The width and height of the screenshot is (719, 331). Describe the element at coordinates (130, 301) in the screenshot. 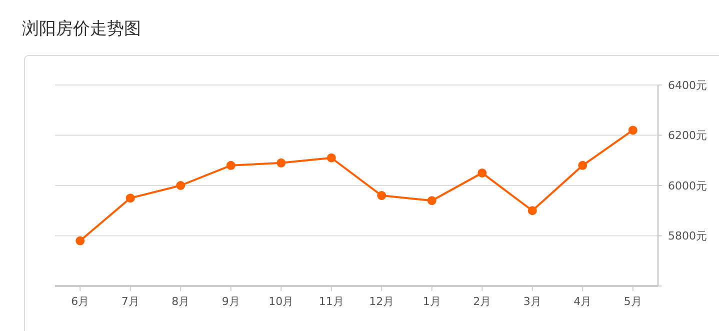

I see `x-tick-label: 7月` at that location.